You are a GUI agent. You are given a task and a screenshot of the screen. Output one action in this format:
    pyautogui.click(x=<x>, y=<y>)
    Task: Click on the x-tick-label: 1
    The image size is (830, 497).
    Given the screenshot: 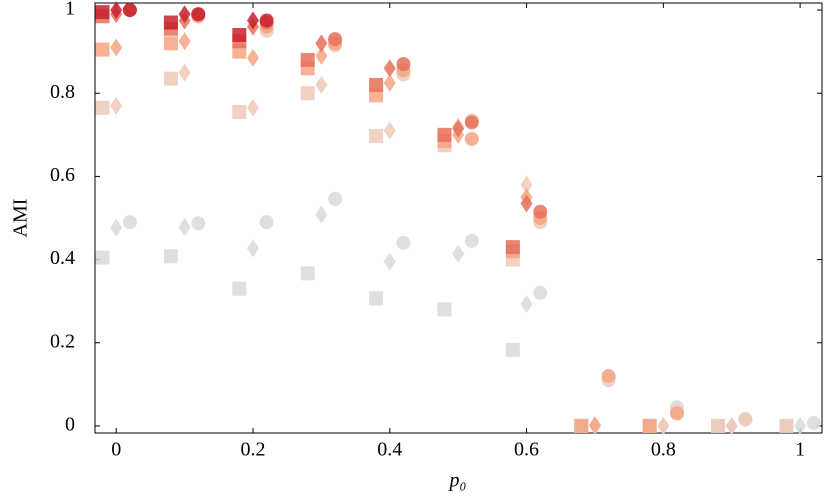 What is the action you would take?
    pyautogui.click(x=800, y=450)
    